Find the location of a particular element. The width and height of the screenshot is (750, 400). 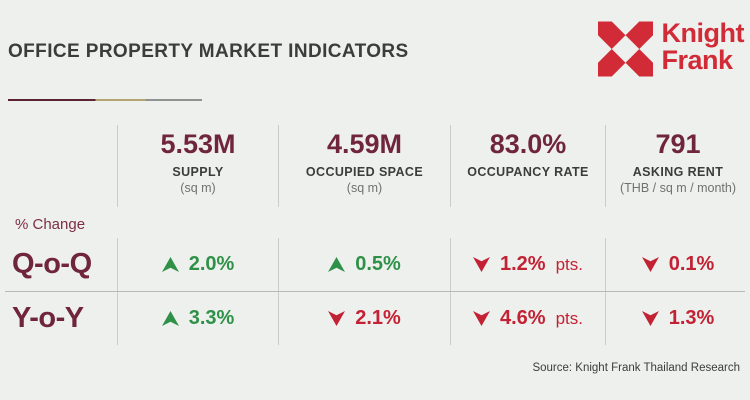

asking-rent-unit: (THB / sq m / month) is located at coordinates (678, 188).